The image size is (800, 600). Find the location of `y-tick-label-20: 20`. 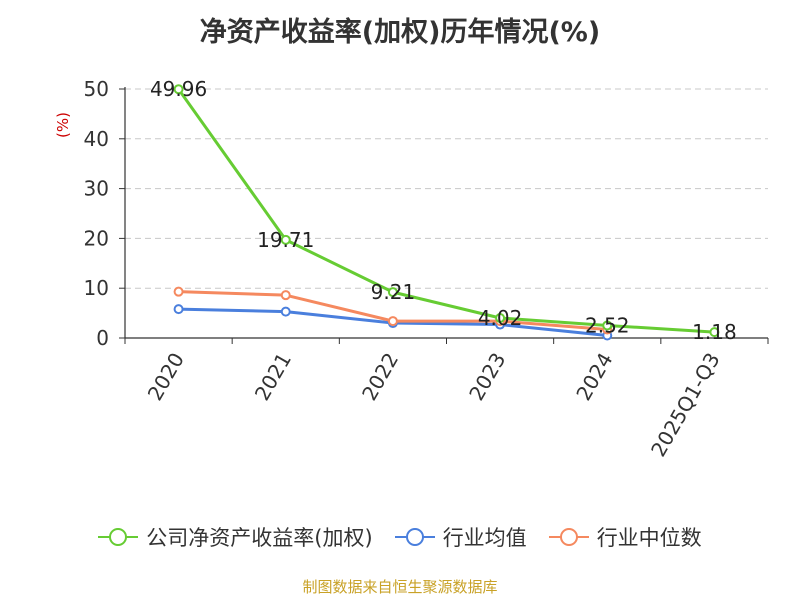

y-tick-label-20: 20 is located at coordinates (96, 238).